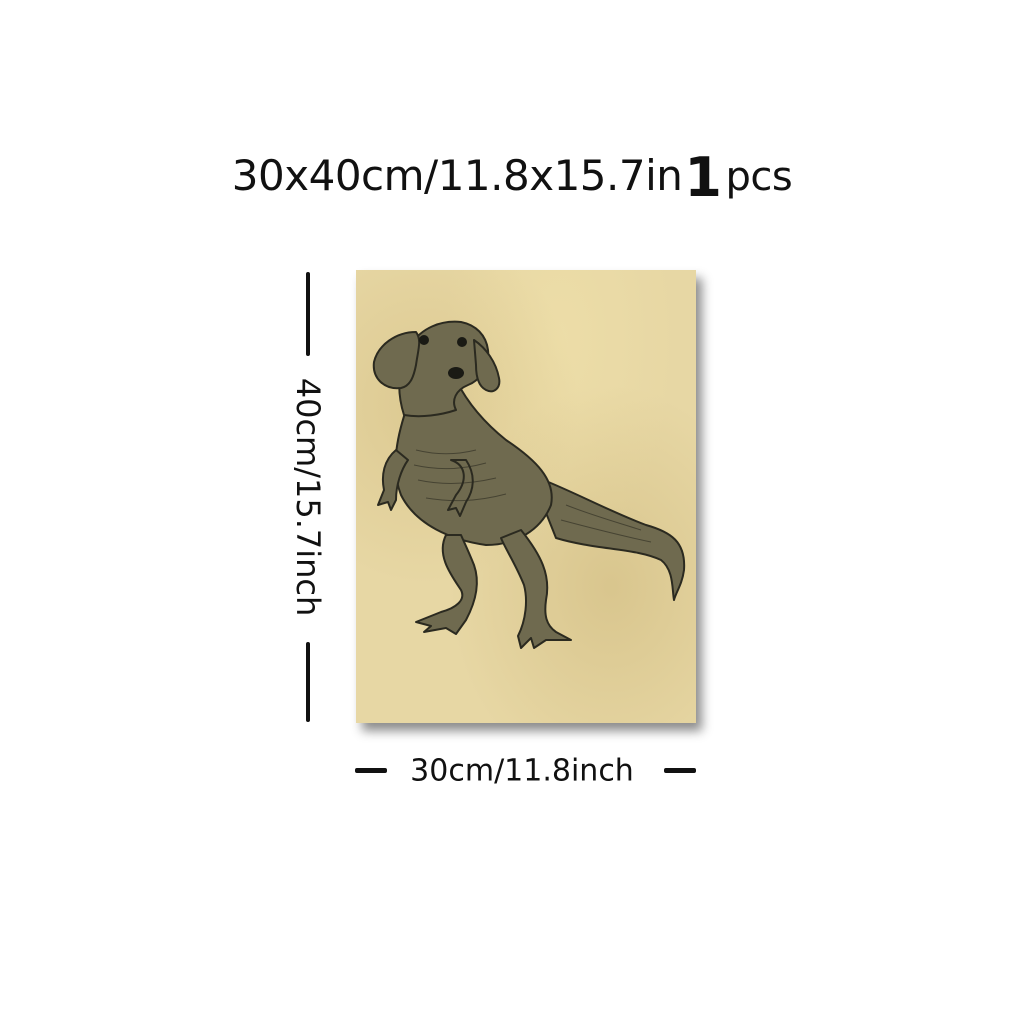 Image resolution: width=1024 pixels, height=1024 pixels. I want to click on quantity-unit: pcs, so click(759, 177).